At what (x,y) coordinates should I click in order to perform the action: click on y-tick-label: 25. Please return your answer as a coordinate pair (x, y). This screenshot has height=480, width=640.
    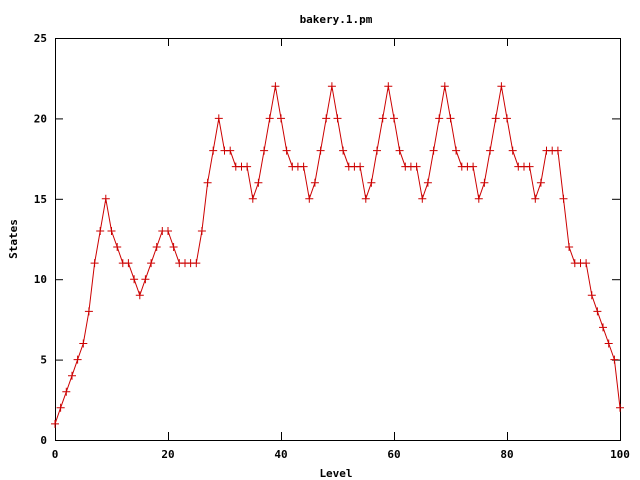
    Looking at the image, I should click on (40, 38).